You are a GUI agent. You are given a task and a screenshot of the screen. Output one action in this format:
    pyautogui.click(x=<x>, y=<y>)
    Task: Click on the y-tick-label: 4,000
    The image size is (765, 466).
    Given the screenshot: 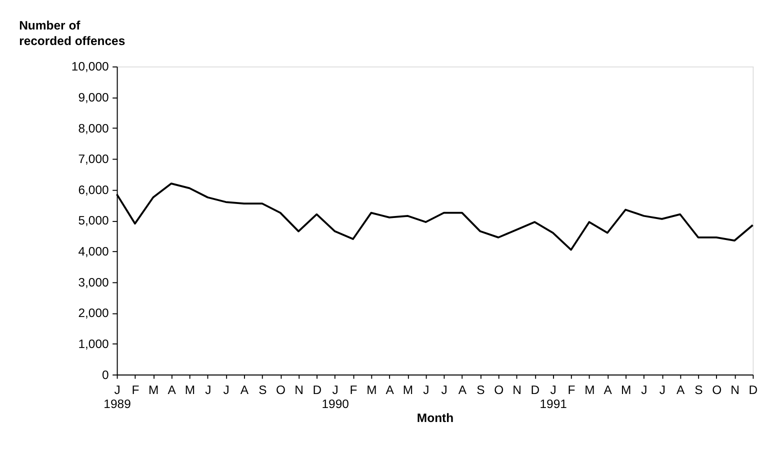 What is the action you would take?
    pyautogui.click(x=93, y=251)
    